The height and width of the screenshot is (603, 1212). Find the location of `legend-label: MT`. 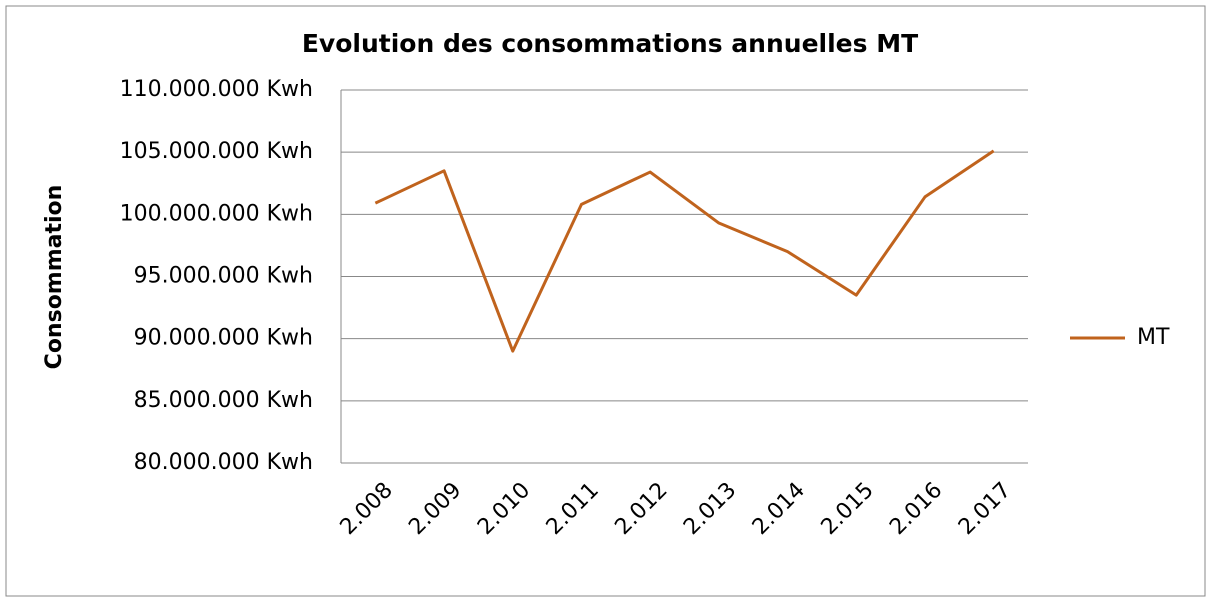

legend-label: MT is located at coordinates (1153, 337).